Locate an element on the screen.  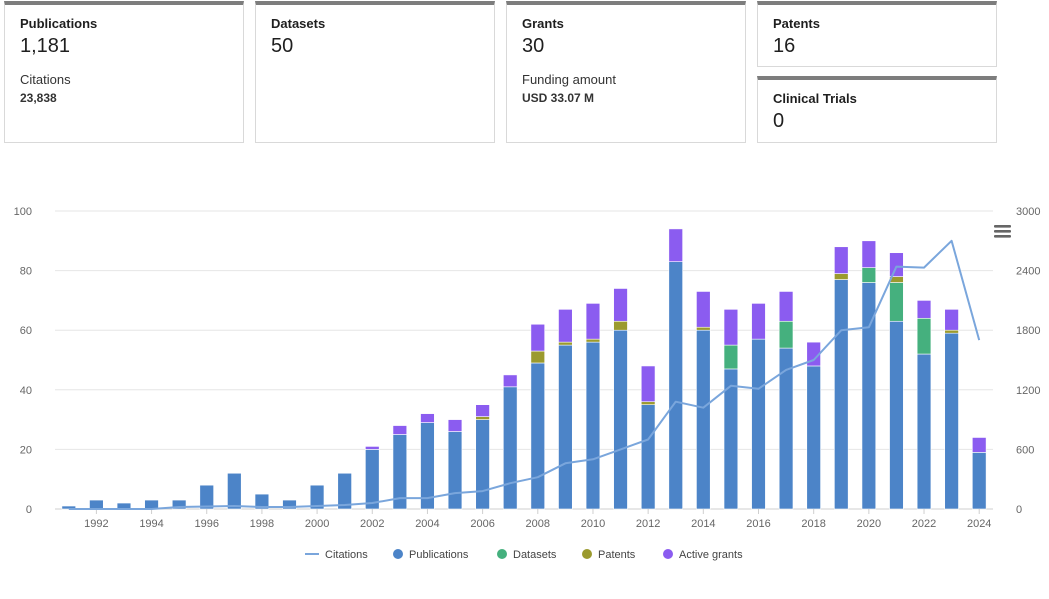
legend-item-patents: Patents is located at coordinates (609, 555).